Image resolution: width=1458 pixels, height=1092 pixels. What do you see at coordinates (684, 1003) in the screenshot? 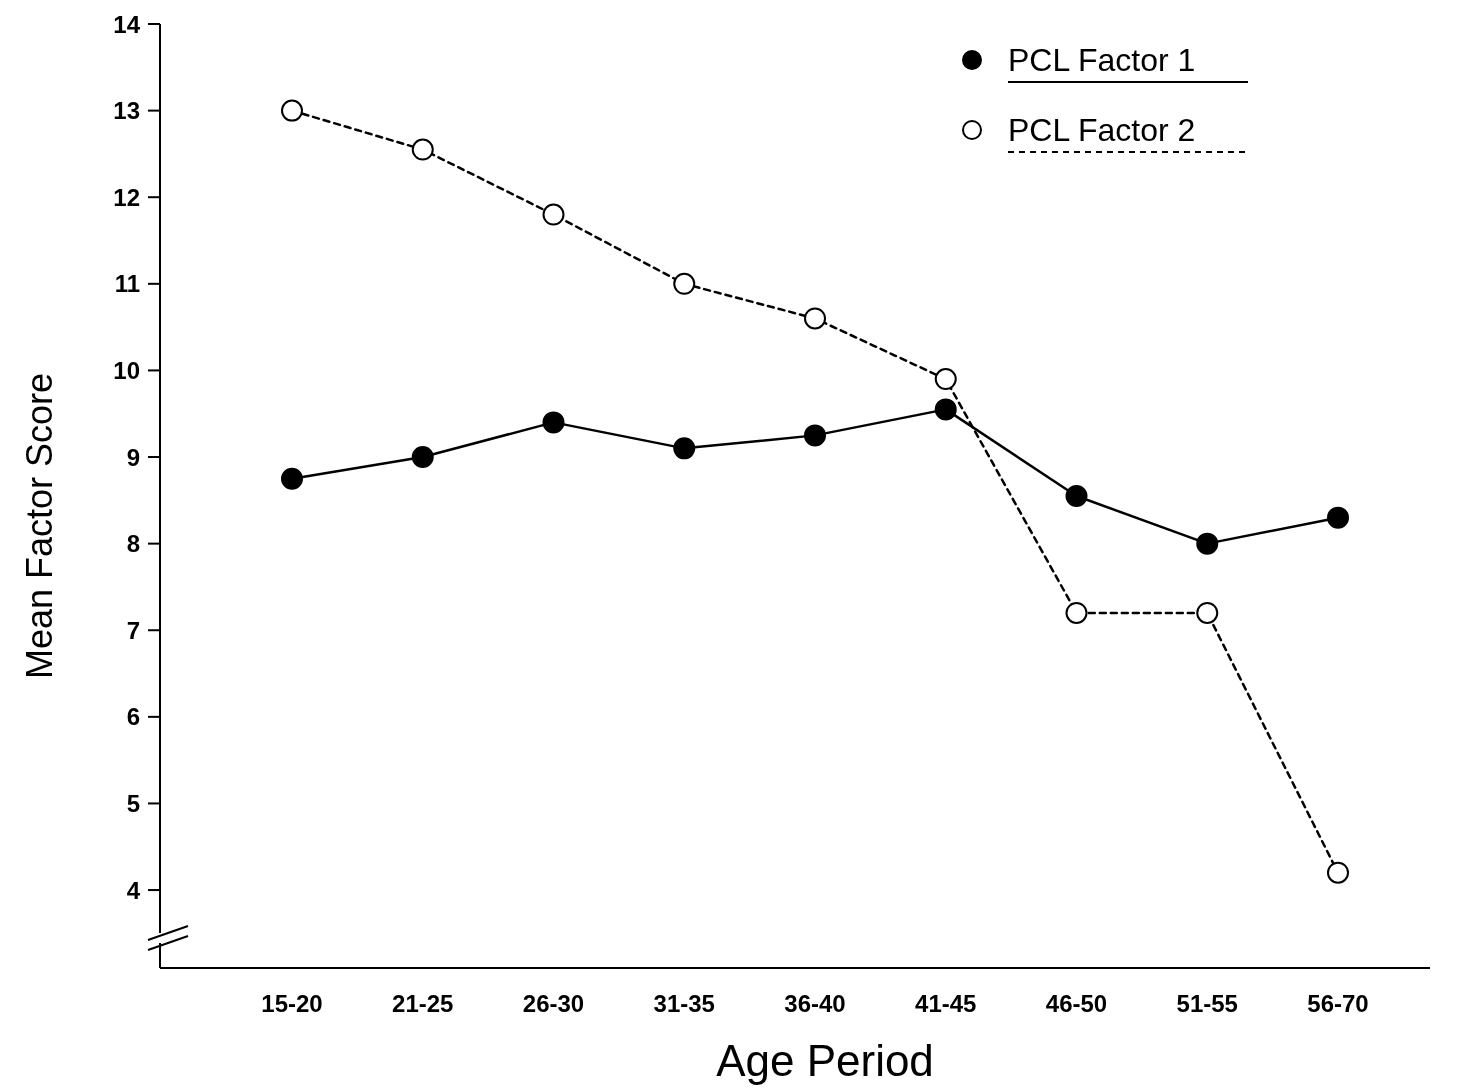
I see `x-tick-label: 31-35` at bounding box center [684, 1003].